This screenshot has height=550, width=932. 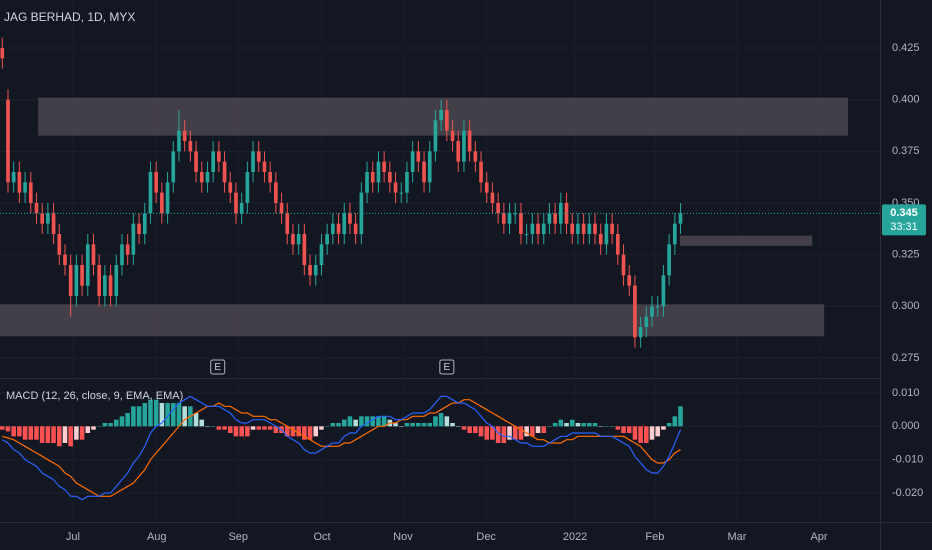 I want to click on indicator-title: MACD (12, 26, close, 9, EMA, EMA), so click(x=94, y=396).